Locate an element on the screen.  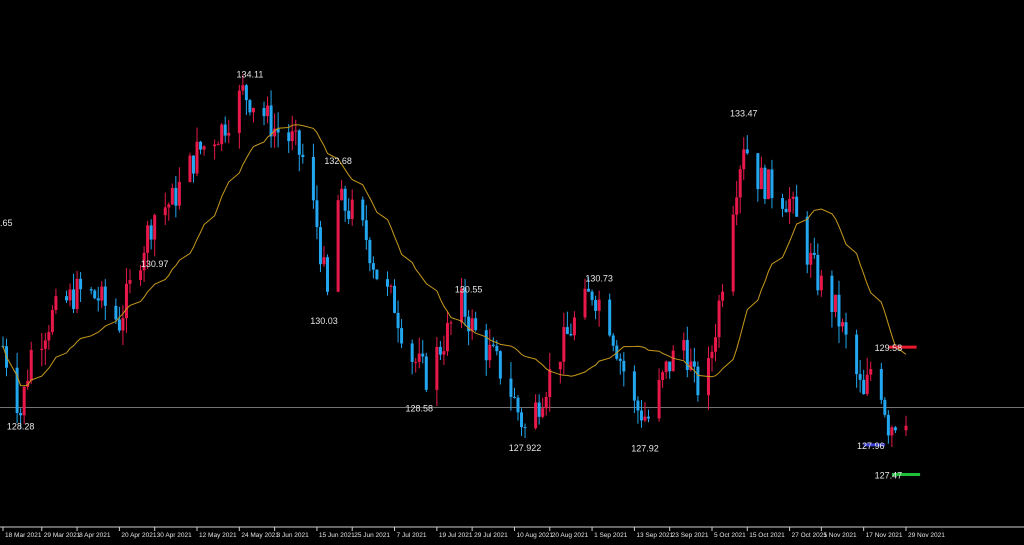
price-annotation: 132.68 is located at coordinates (338, 161).